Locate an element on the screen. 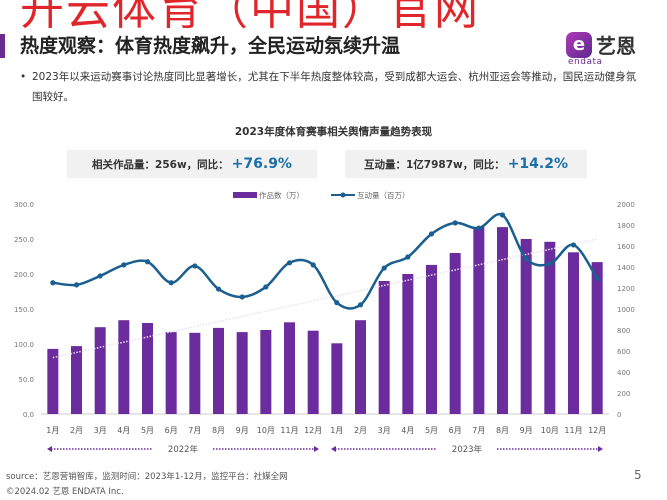 Image resolution: width=667 pixels, height=500 pixels. year-label: 2023年 is located at coordinates (467, 449).